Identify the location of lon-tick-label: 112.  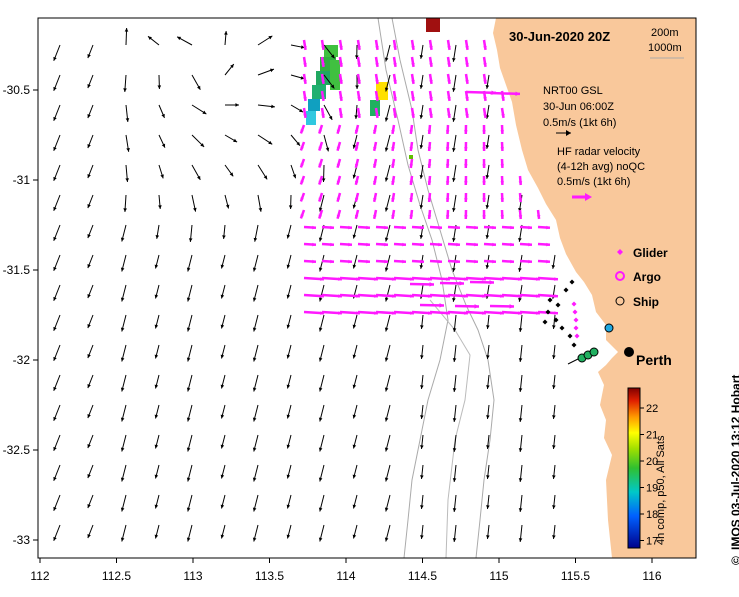
(39, 576).